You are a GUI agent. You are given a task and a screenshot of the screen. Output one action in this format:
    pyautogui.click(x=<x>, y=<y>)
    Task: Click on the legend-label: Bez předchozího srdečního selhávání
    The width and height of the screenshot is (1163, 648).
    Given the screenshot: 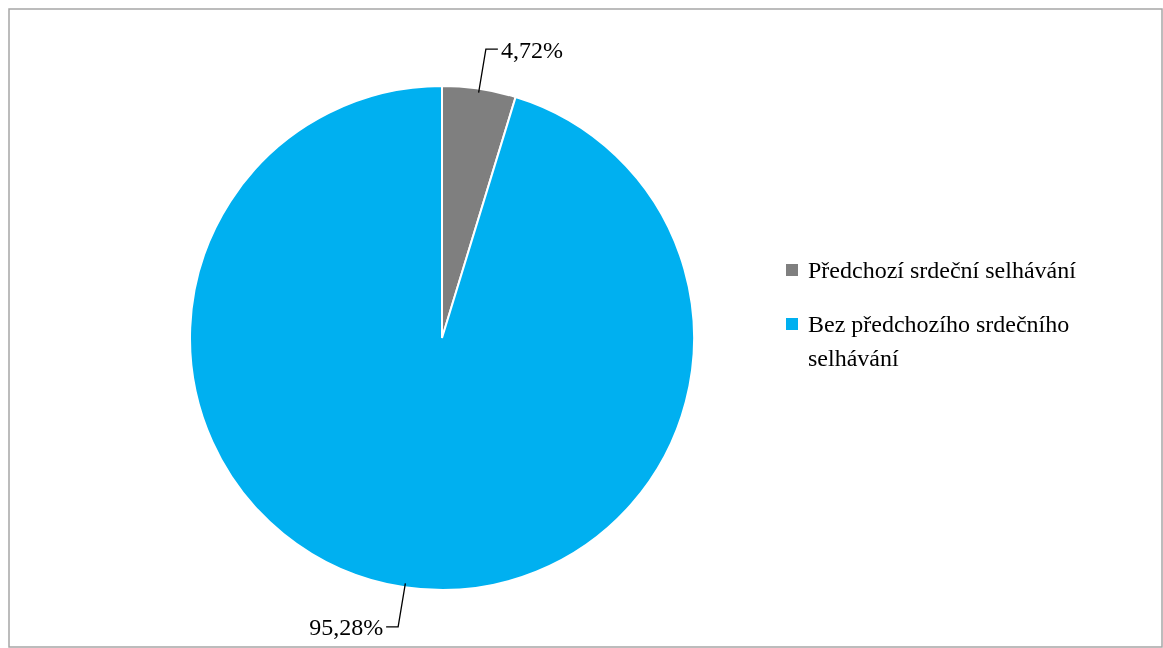 What is the action you would take?
    pyautogui.click(x=939, y=341)
    